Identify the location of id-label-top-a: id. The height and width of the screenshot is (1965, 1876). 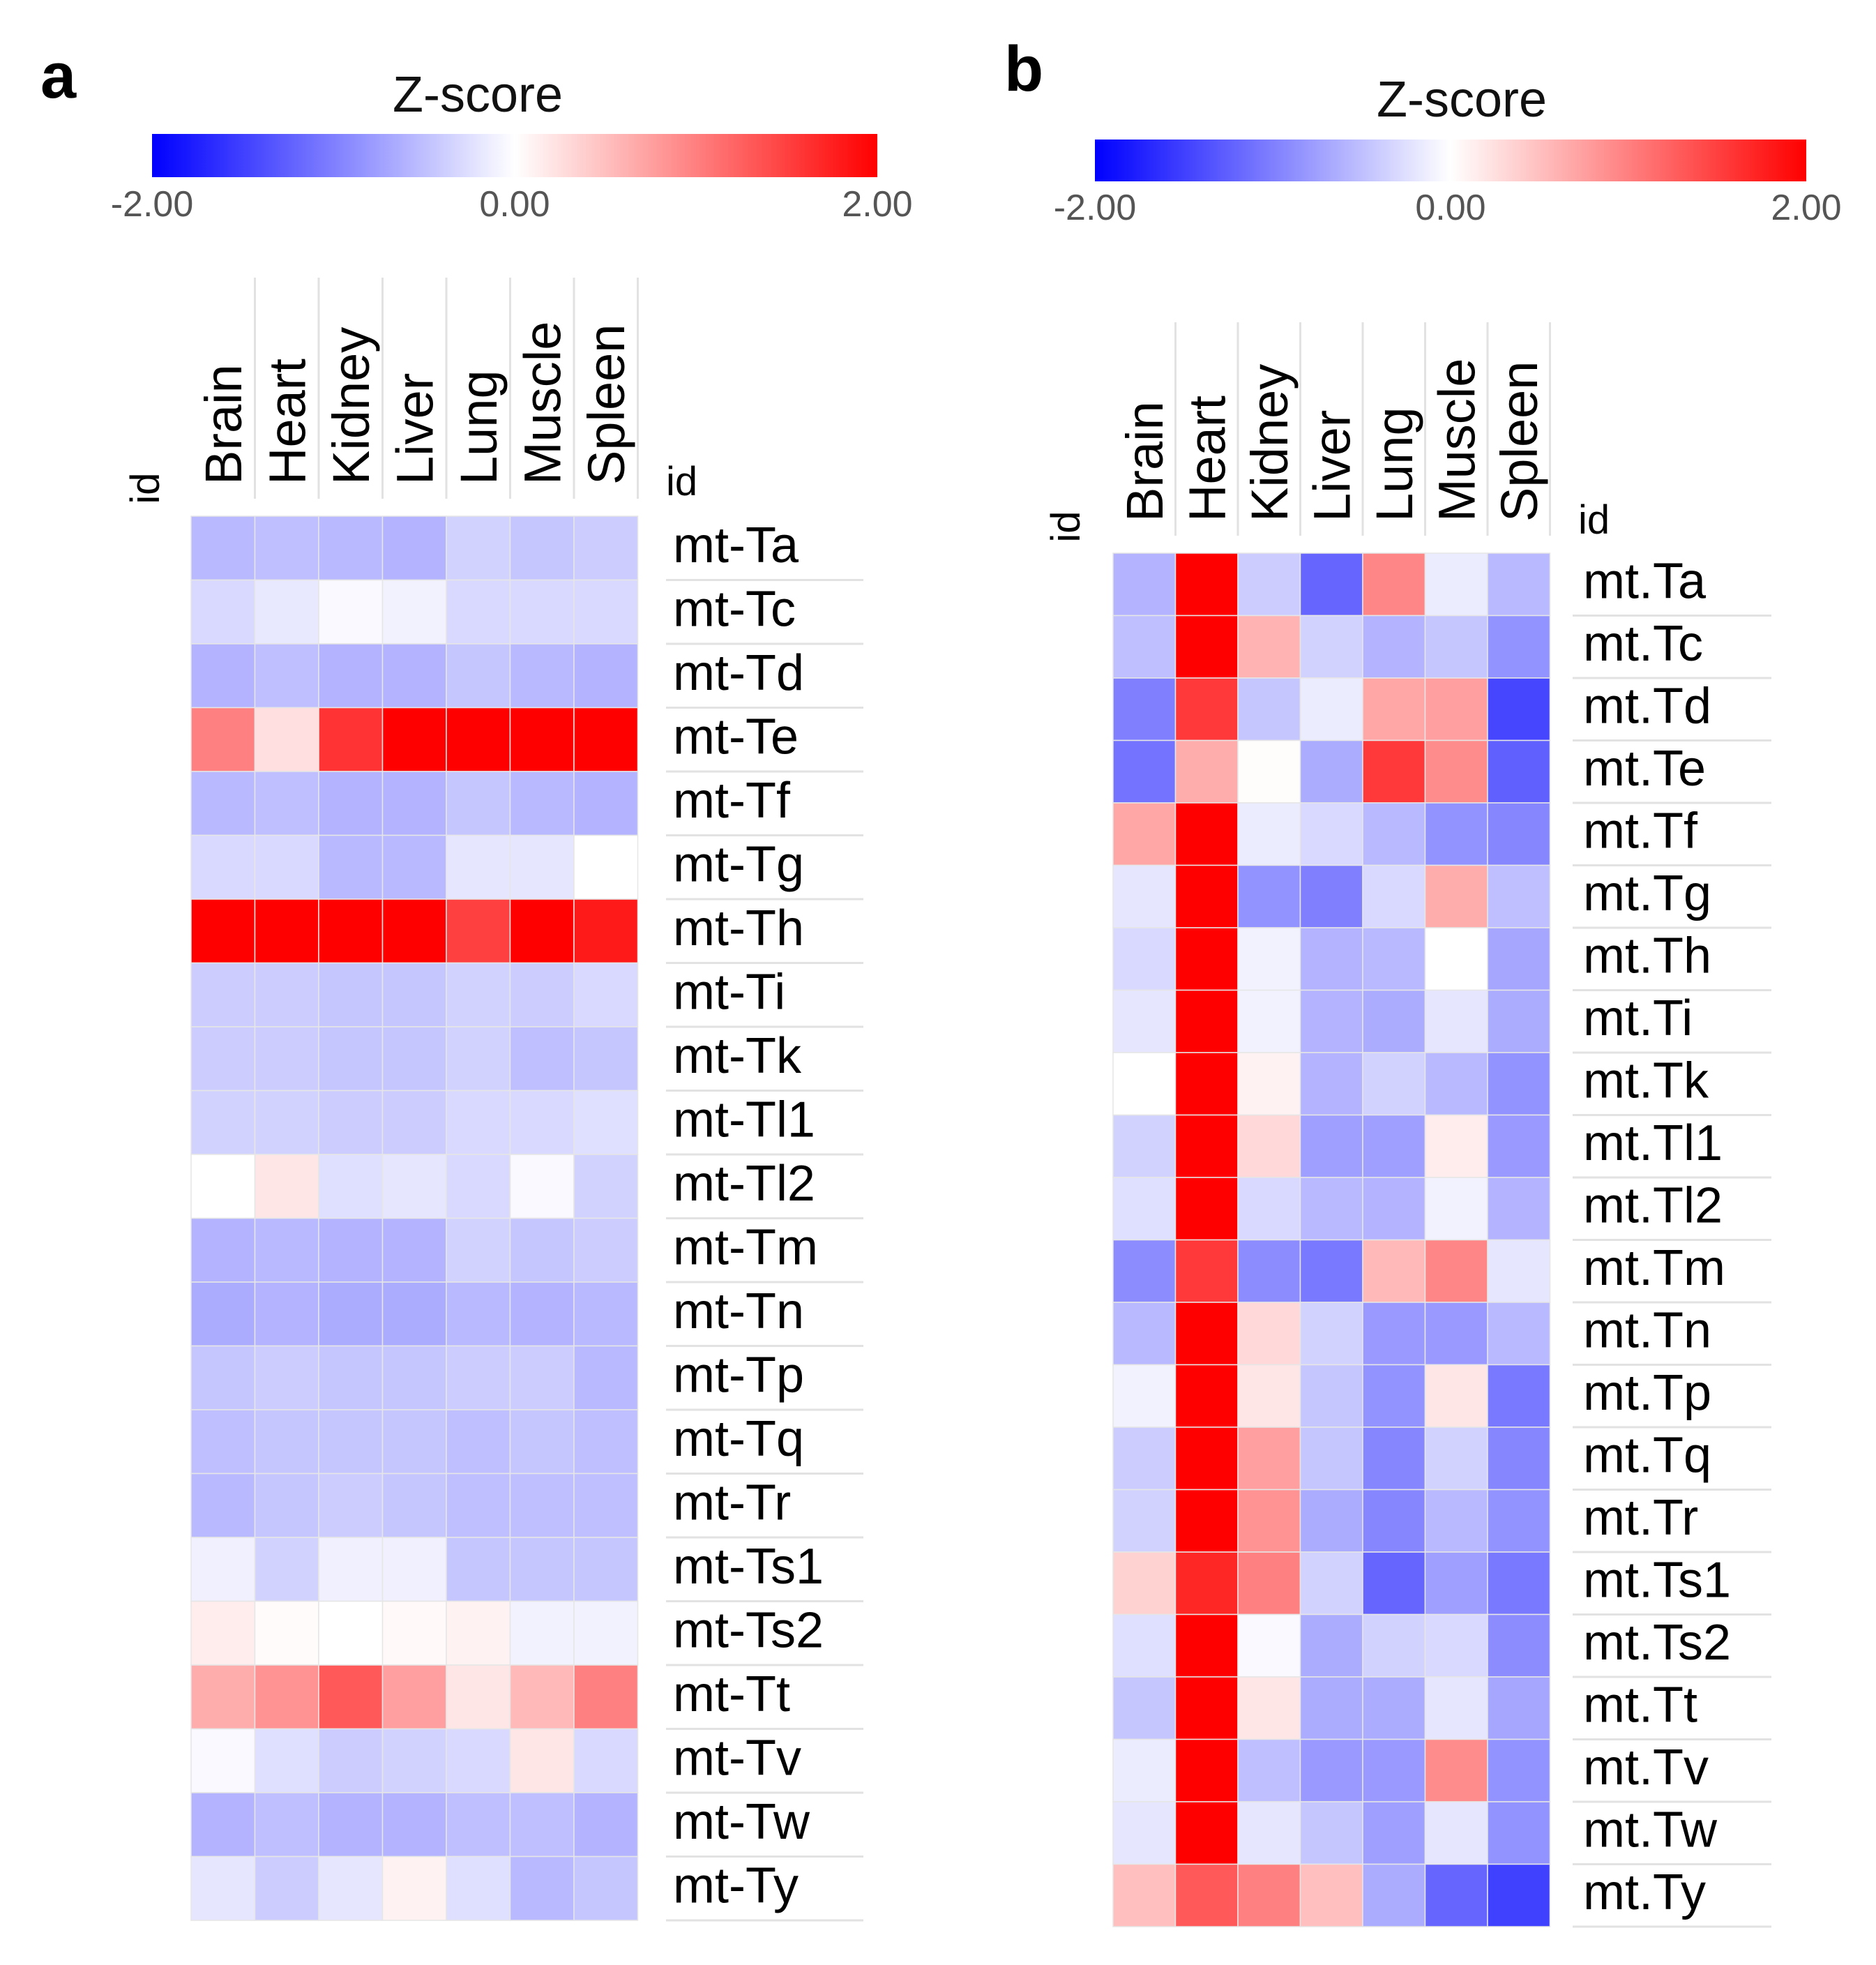
(145, 488).